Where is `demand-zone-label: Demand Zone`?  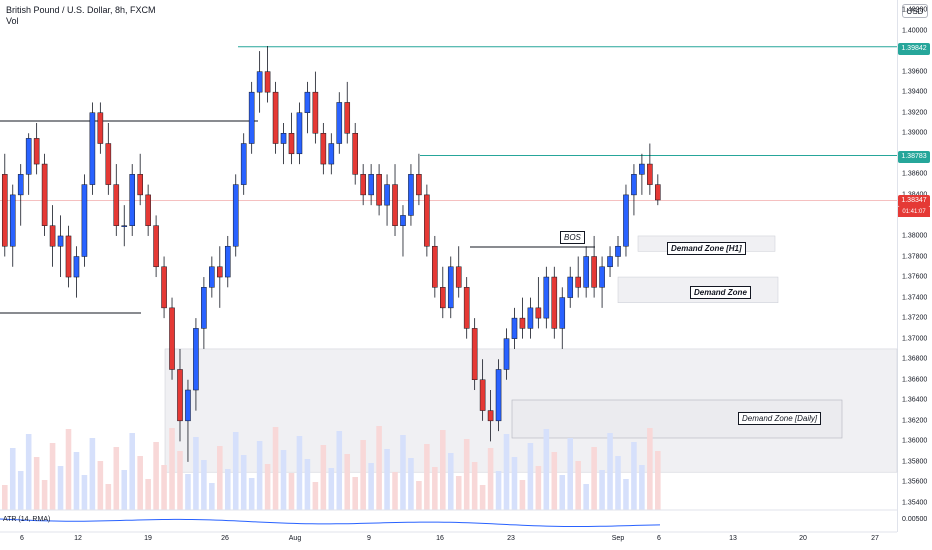 demand-zone-label: Demand Zone is located at coordinates (720, 292).